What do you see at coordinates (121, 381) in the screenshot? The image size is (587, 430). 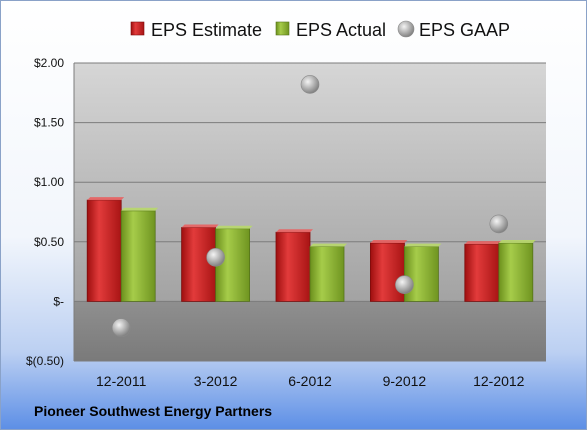 I see `x-tick-label: 12-2011` at bounding box center [121, 381].